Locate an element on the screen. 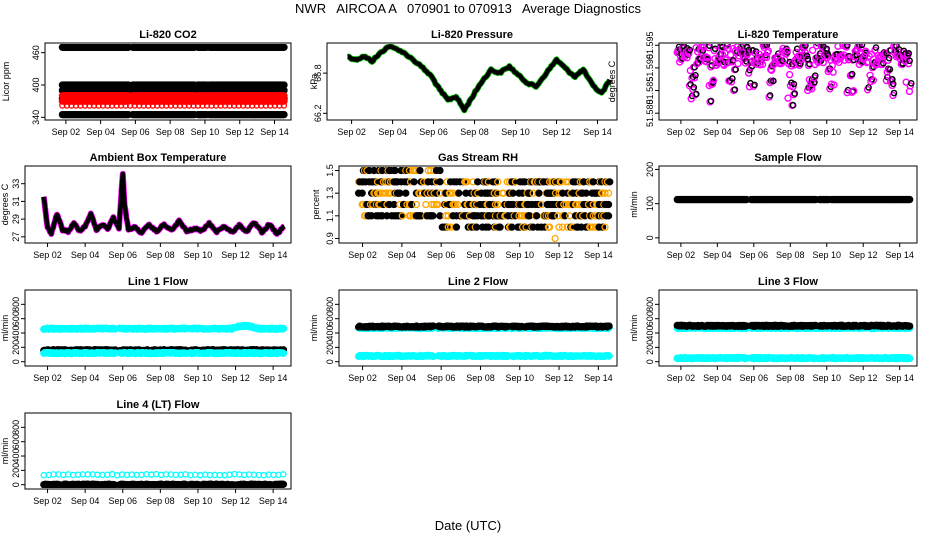 The image size is (936, 540). panel-title: Gas Stream RH is located at coordinates (478, 158).